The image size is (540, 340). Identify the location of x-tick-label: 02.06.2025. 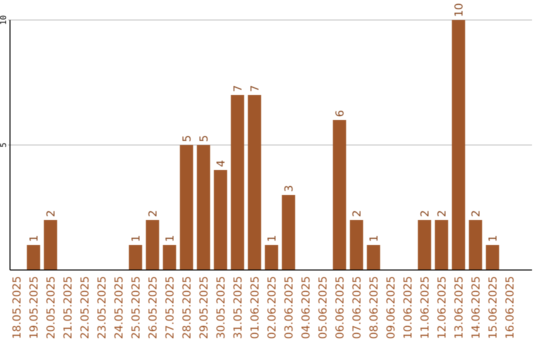
(272, 307).